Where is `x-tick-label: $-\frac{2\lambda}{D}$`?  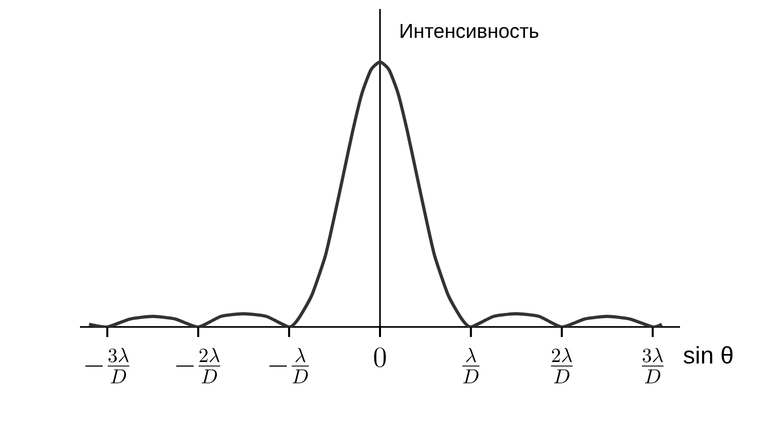
x-tick-label: $-\frac{2\lambda}{D}$ is located at coordinates (198, 366).